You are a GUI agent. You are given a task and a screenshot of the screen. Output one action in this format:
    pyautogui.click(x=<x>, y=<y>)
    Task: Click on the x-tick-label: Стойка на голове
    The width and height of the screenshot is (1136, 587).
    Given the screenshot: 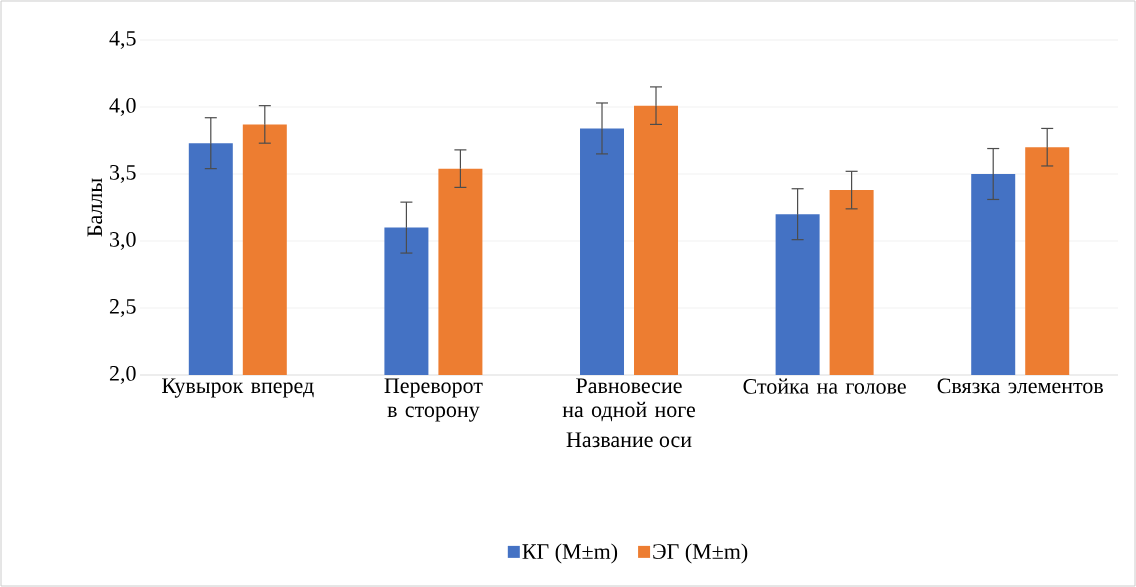 What is the action you would take?
    pyautogui.click(x=824, y=386)
    